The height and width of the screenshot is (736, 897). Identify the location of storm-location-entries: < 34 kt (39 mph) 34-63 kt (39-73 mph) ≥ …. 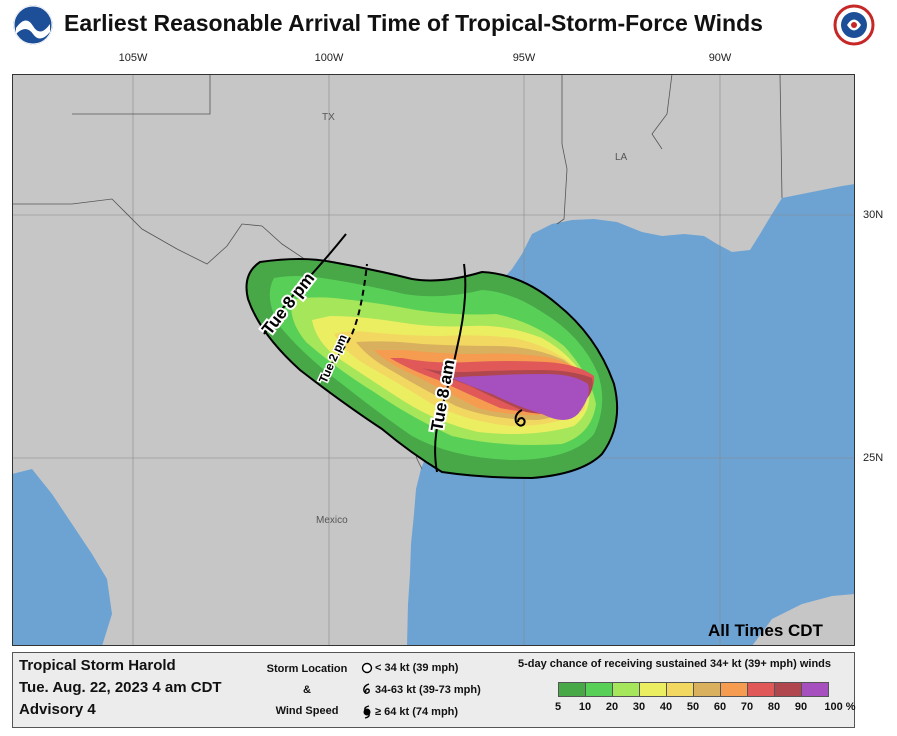
(421, 690).